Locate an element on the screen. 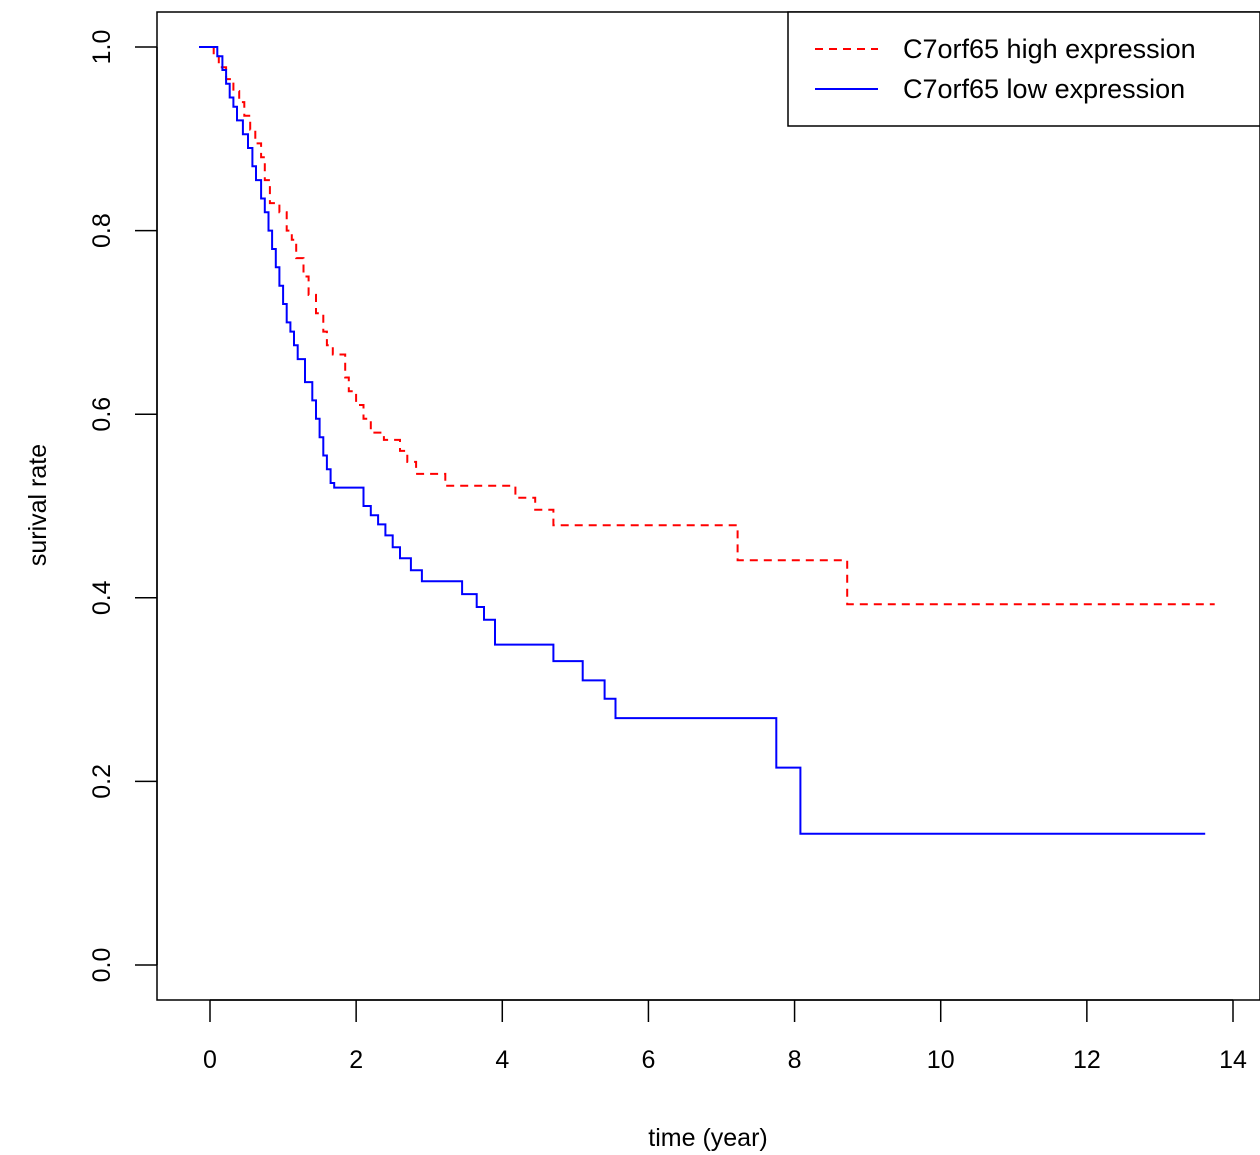 The height and width of the screenshot is (1155, 1260). y-tick-label: 0.4 is located at coordinates (102, 597).